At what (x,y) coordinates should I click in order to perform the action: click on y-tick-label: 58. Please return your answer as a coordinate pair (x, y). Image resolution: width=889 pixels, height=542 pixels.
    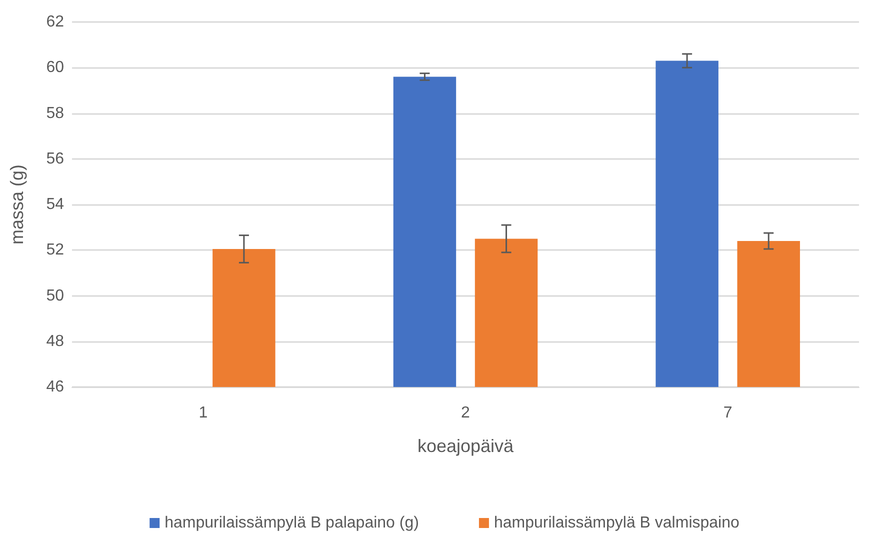
    Looking at the image, I should click on (55, 113).